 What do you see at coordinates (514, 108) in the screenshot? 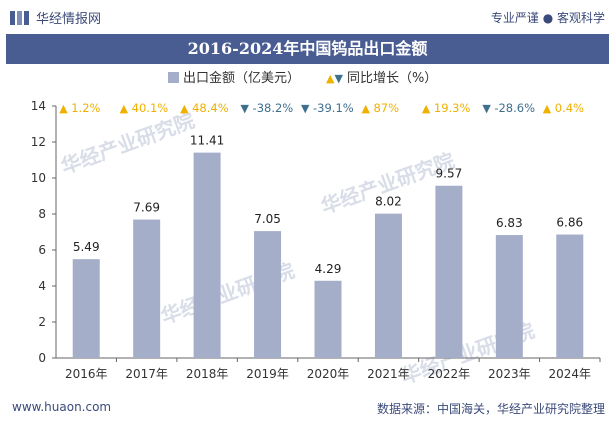
I see `growth-label: -28.6%` at bounding box center [514, 108].